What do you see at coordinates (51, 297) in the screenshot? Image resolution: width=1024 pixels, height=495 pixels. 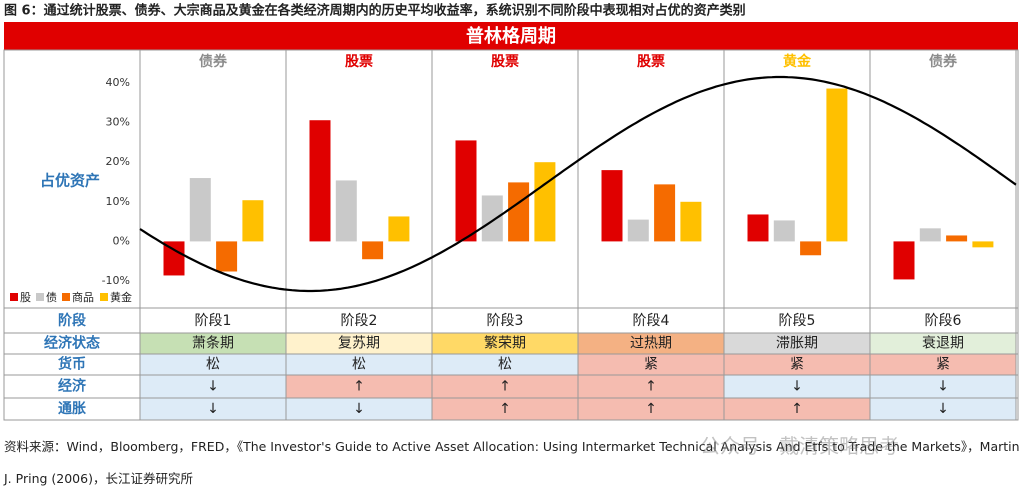 I see `legend-label: 债` at bounding box center [51, 297].